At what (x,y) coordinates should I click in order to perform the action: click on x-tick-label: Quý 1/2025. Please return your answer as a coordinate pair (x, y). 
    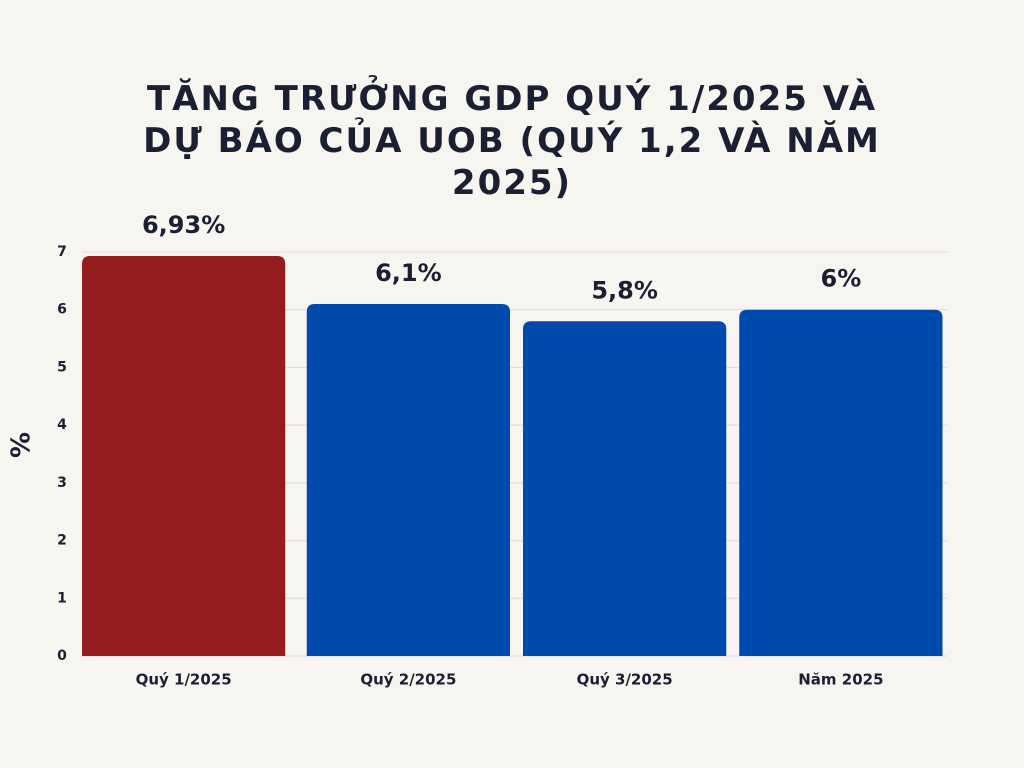
    Looking at the image, I should click on (184, 680).